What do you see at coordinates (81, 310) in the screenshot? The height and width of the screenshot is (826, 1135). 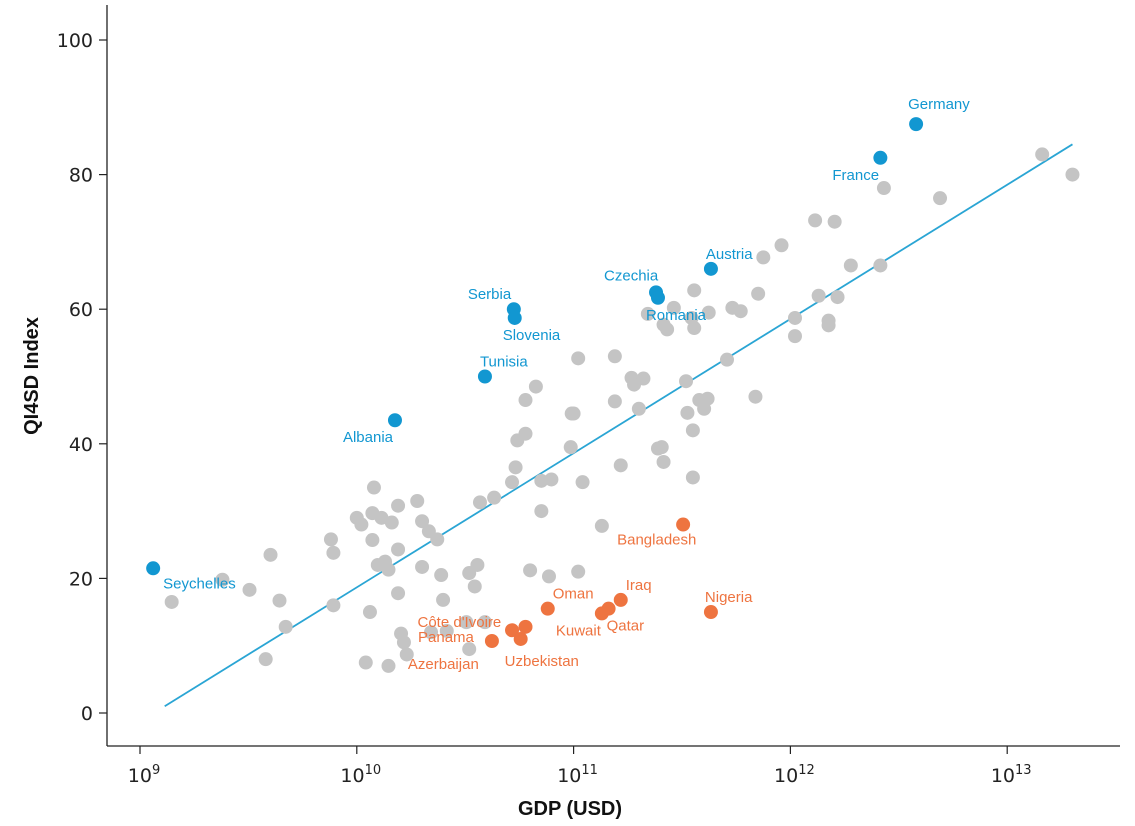 I see `y-tick-label: 60` at bounding box center [81, 310].